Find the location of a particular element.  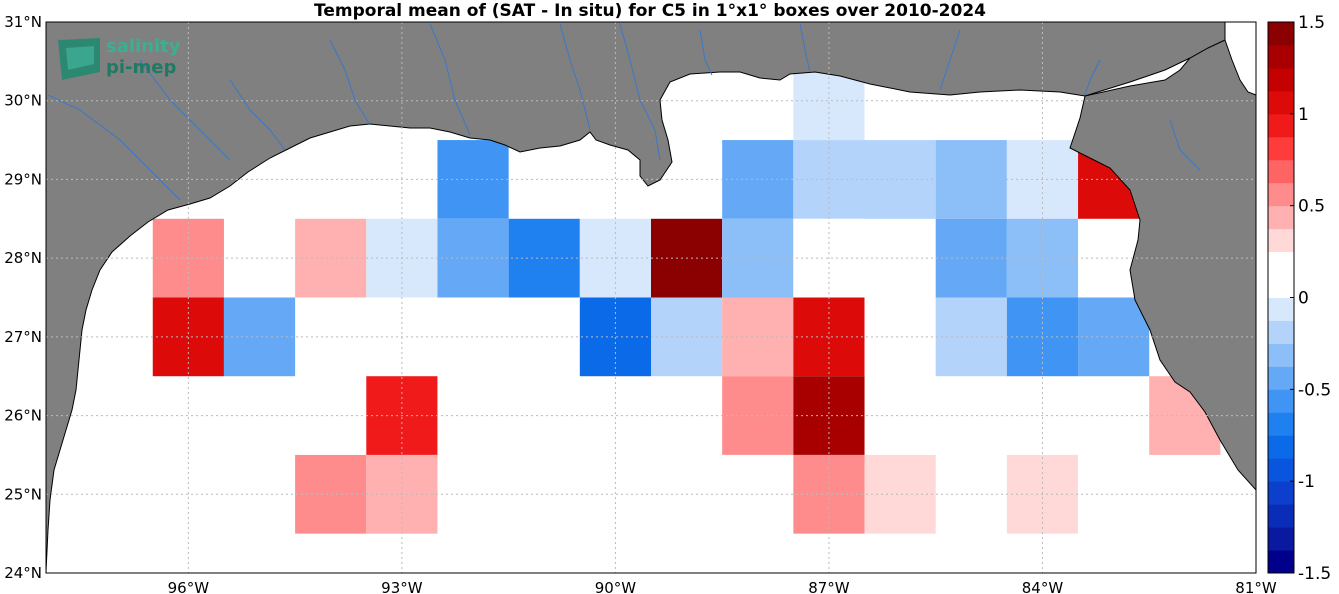

lon-tick-label: 96°W is located at coordinates (189, 586).